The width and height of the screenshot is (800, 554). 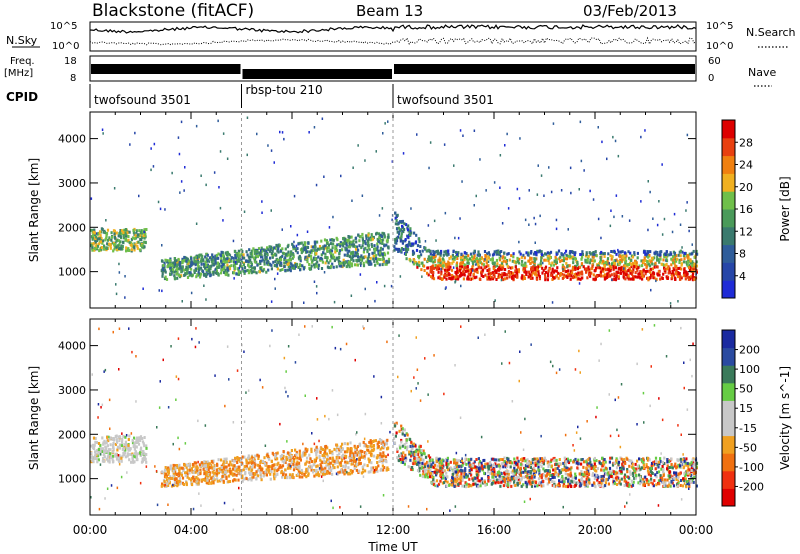 What do you see at coordinates (70, 61) in the screenshot?
I see `freq-tick-top: 18` at bounding box center [70, 61].